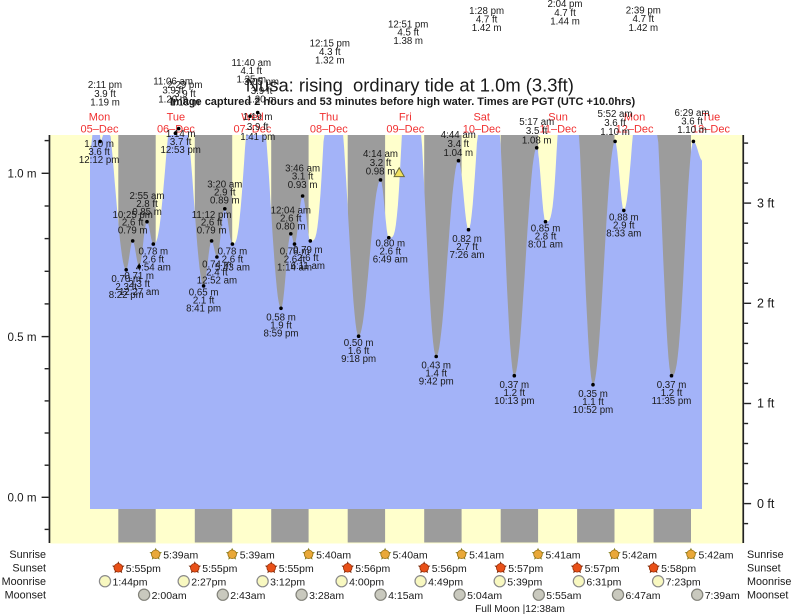 Image resolution: width=793 pixels, height=616 pixels. Describe the element at coordinates (224, 185) in the screenshot. I see `svg-text: 3:20 am` at that location.